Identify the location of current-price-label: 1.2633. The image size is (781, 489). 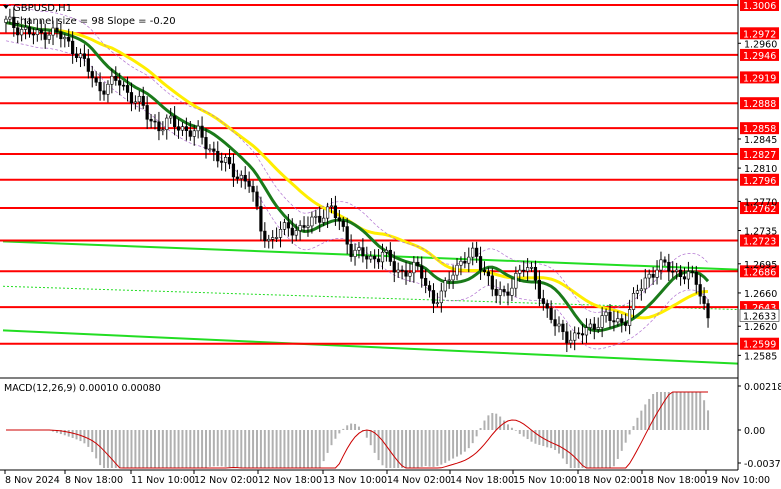
(759, 316).